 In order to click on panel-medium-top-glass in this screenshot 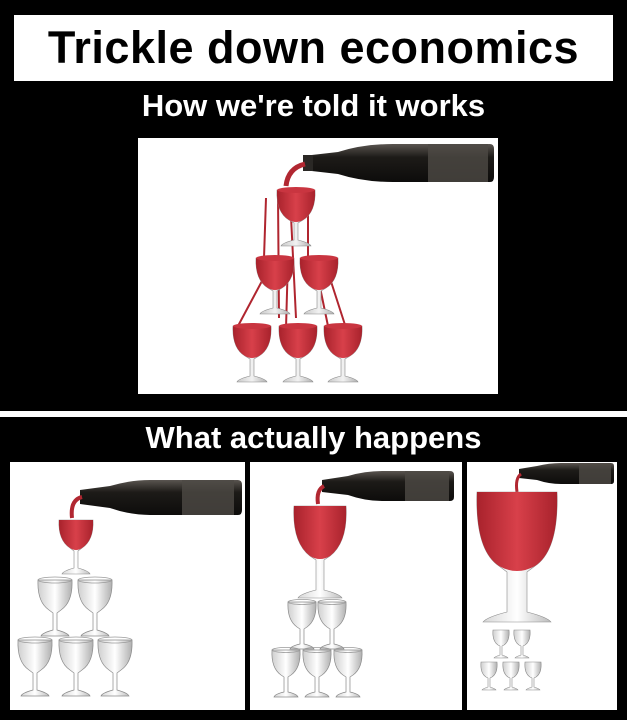, I will do `click(356, 586)`.